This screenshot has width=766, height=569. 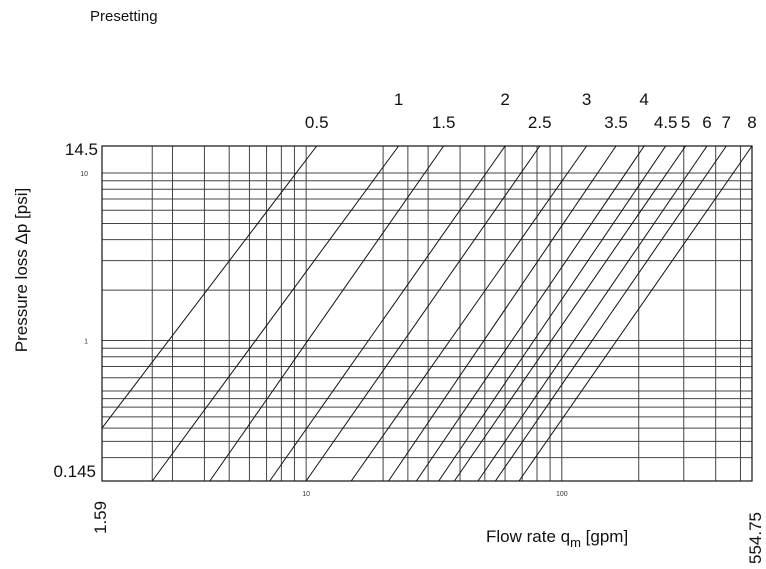 I want to click on series-label-2: 2, so click(x=504, y=99).